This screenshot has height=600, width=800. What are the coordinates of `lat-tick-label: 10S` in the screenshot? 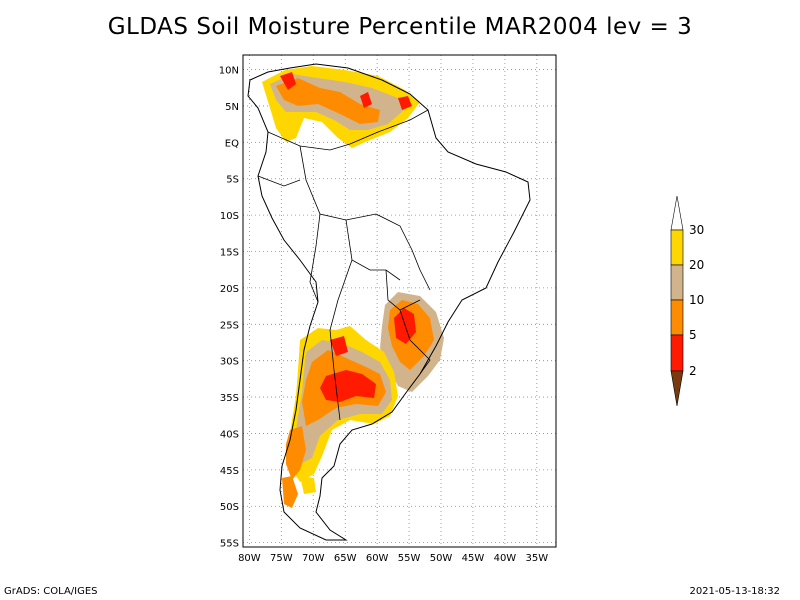 It's located at (229, 216).